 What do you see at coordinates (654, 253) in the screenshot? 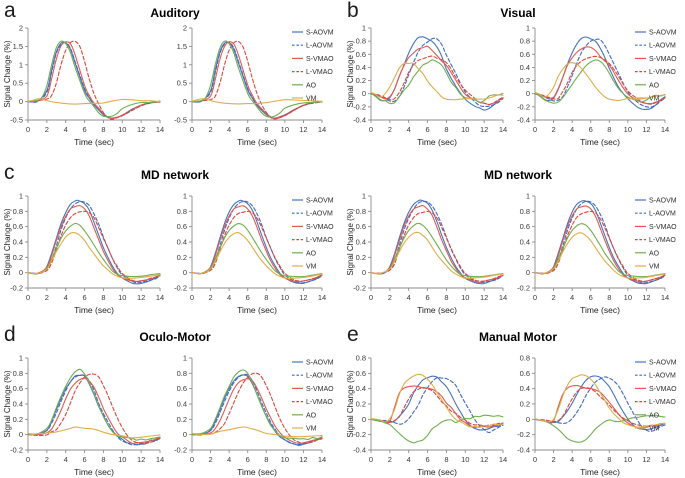
I see `legend-label: AO` at bounding box center [654, 253].